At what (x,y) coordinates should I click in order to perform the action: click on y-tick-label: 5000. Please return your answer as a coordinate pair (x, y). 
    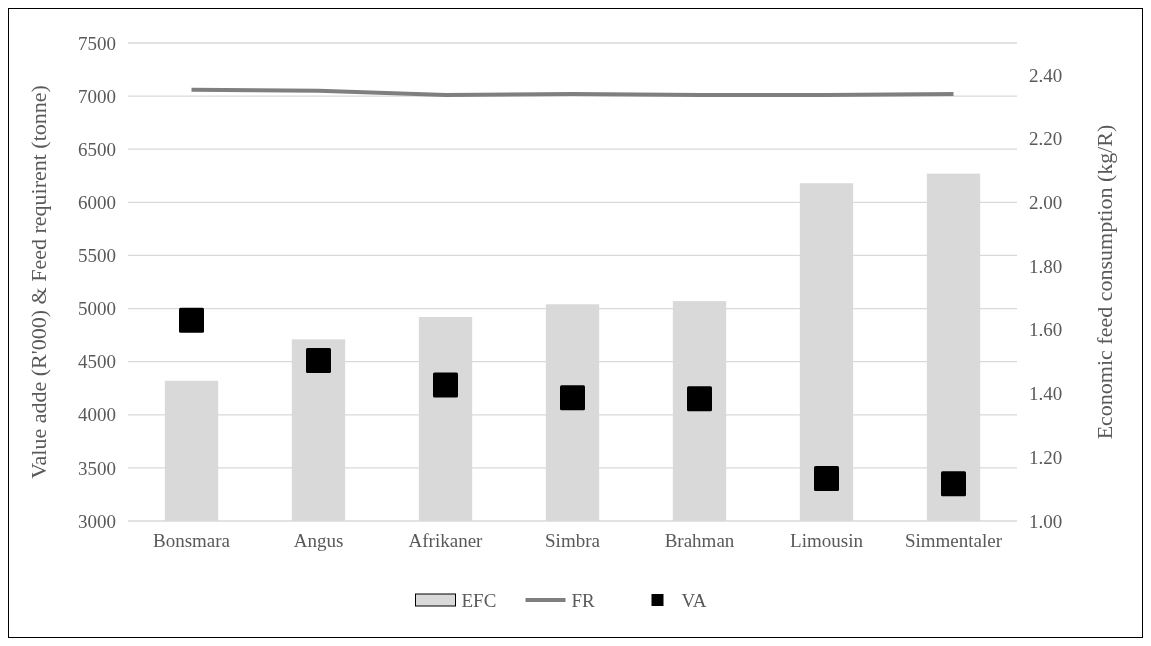
    Looking at the image, I should click on (97, 309).